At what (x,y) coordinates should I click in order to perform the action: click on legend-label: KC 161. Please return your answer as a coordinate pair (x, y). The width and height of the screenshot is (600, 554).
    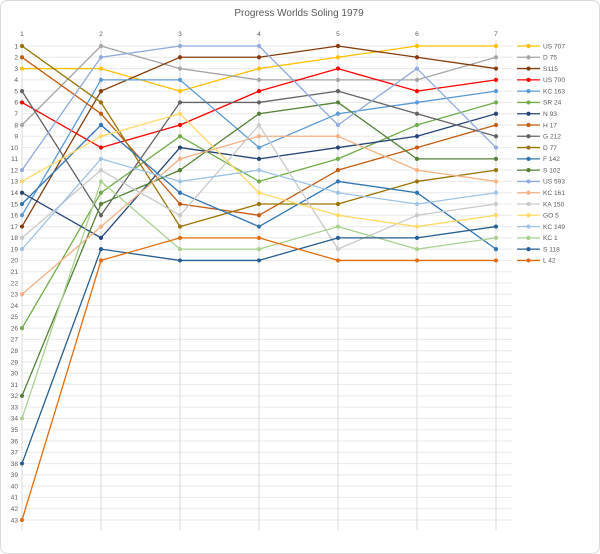
    Looking at the image, I should click on (554, 193).